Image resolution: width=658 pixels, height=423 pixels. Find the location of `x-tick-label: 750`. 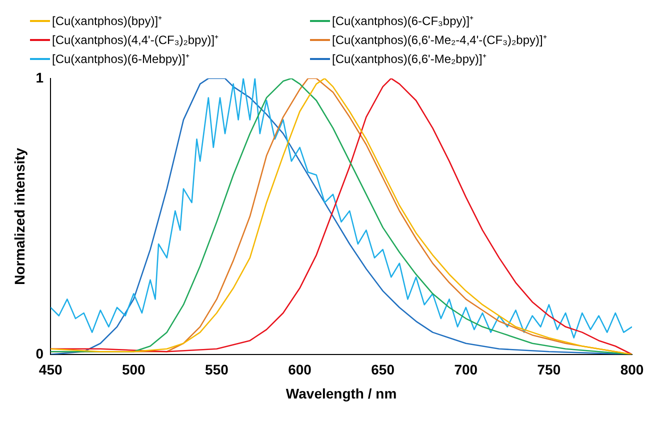

x-tick-label: 750 is located at coordinates (549, 370).